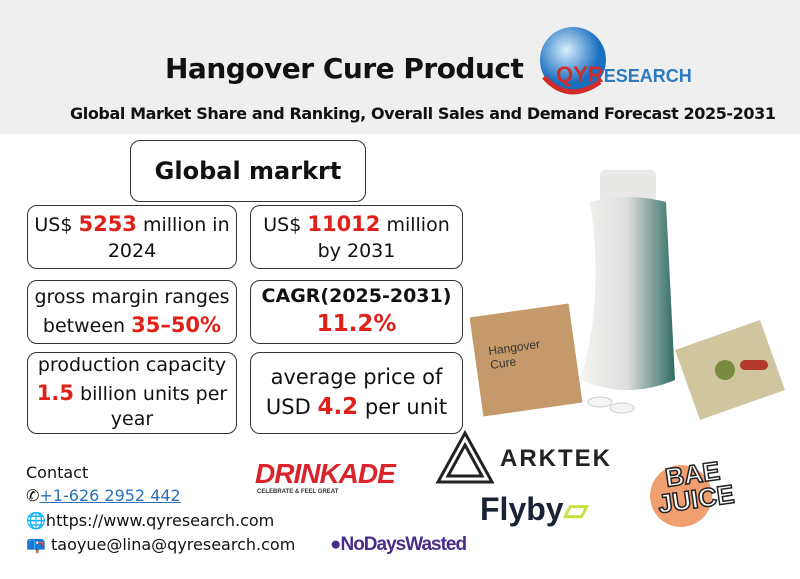 The width and height of the screenshot is (800, 579). I want to click on page-title: Hangover Cure Product, so click(344, 68).